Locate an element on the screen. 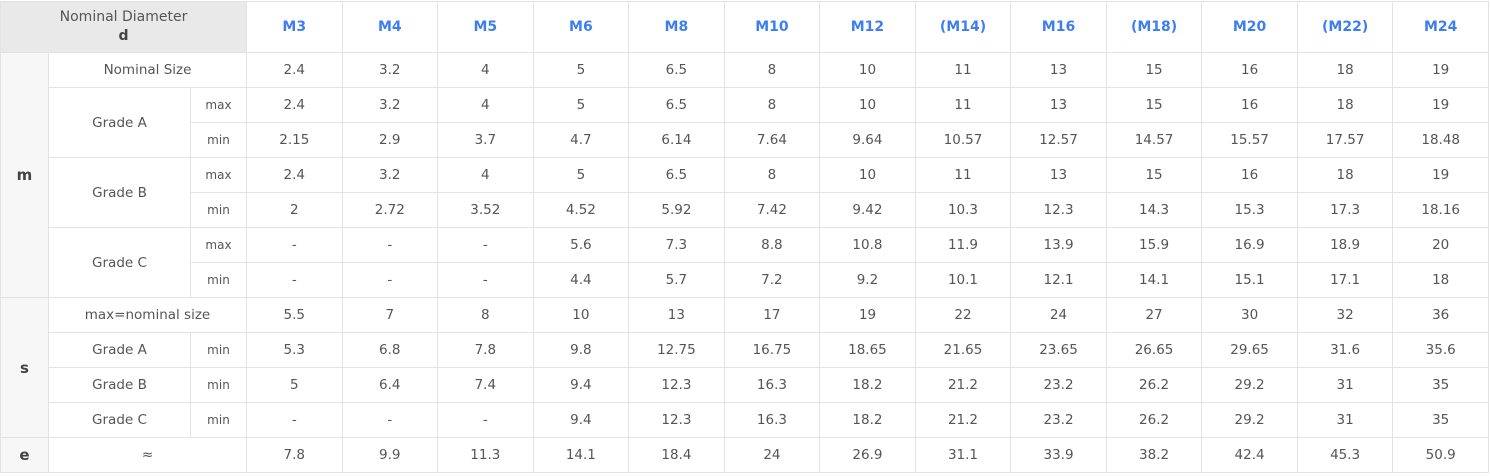 The height and width of the screenshot is (476, 1490). value-cell: 7.8 is located at coordinates (294, 455).